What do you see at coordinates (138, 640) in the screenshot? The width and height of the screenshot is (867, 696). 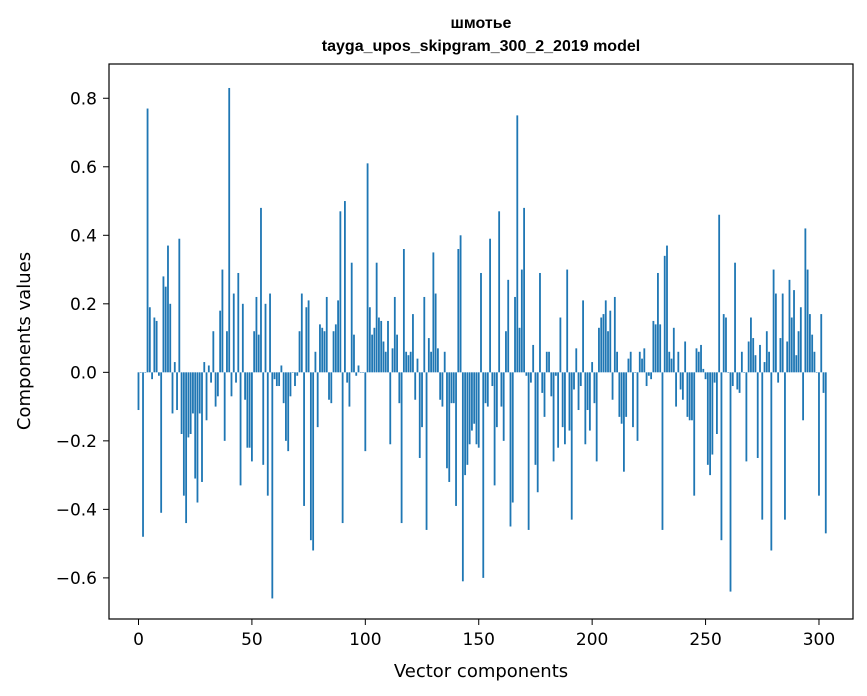 I see `x-tick-label: 0` at bounding box center [138, 640].